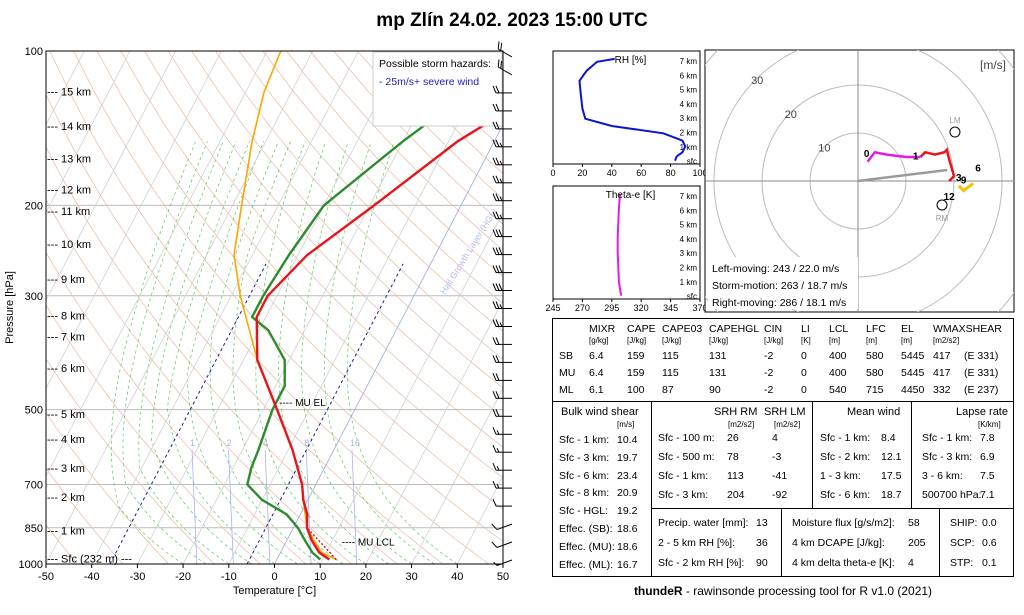 The width and height of the screenshot is (1024, 615). I want to click on srh-value: 113, so click(735, 476).